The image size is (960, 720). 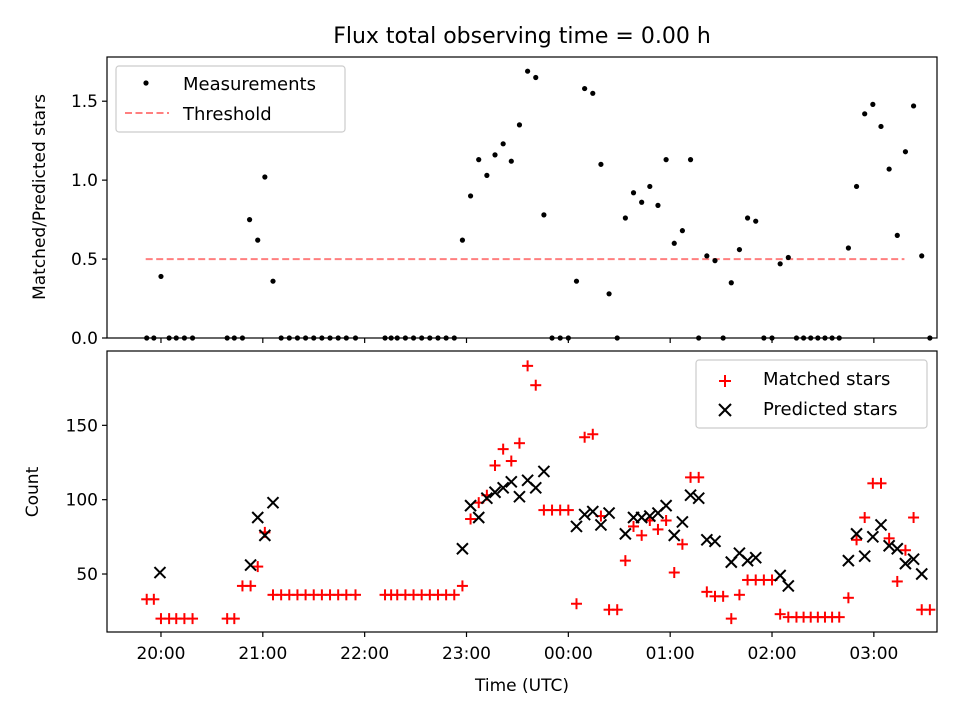 I want to click on legend-matched-marker, so click(x=725, y=381).